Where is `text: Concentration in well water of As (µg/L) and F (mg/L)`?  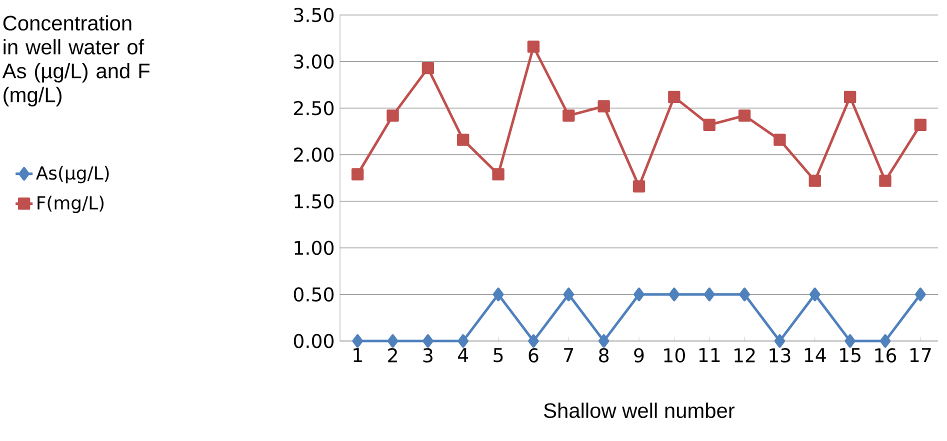
text: Concentration in well water of As (µg/L) and F (mg/L) is located at coordinates (76, 60).